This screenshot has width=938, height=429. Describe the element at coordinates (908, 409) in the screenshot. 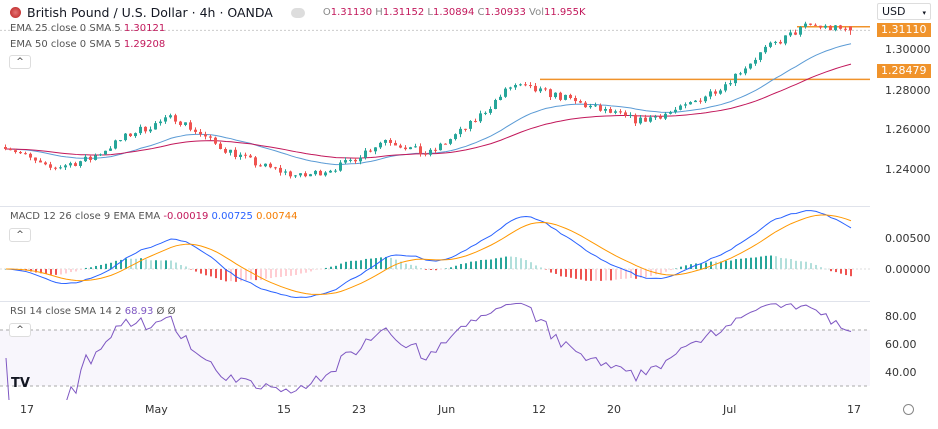

I see `gear-icon` at that location.